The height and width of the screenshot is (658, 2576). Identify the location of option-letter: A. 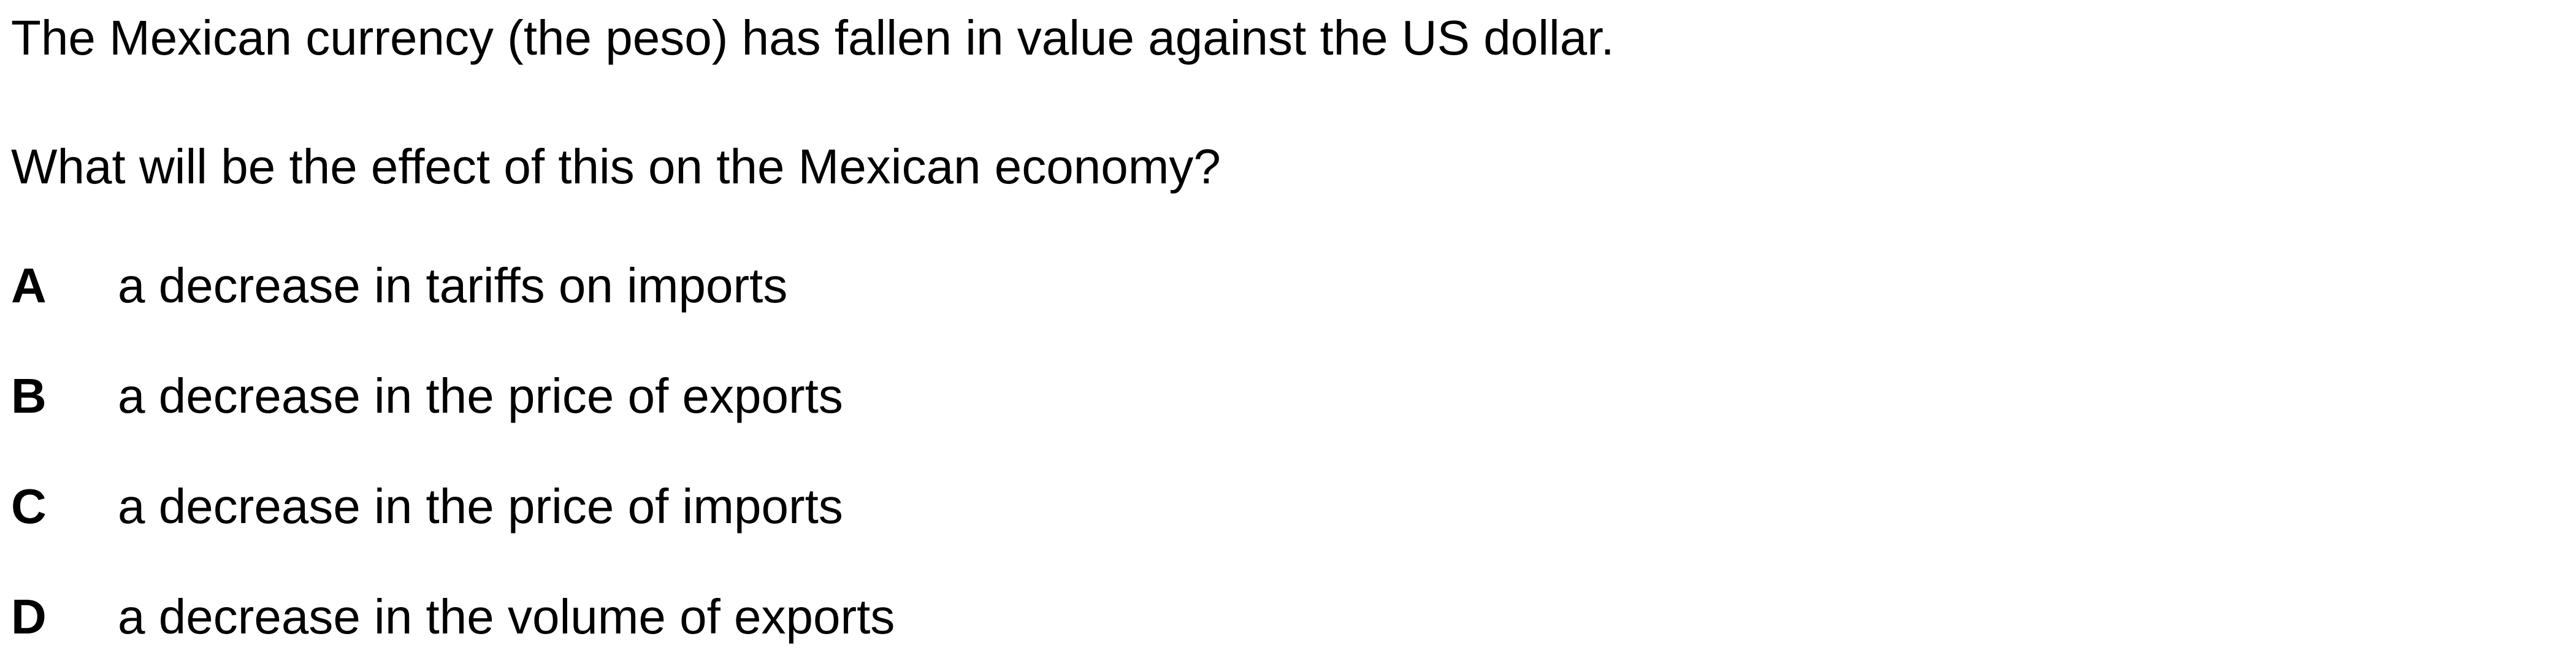
(29, 285).